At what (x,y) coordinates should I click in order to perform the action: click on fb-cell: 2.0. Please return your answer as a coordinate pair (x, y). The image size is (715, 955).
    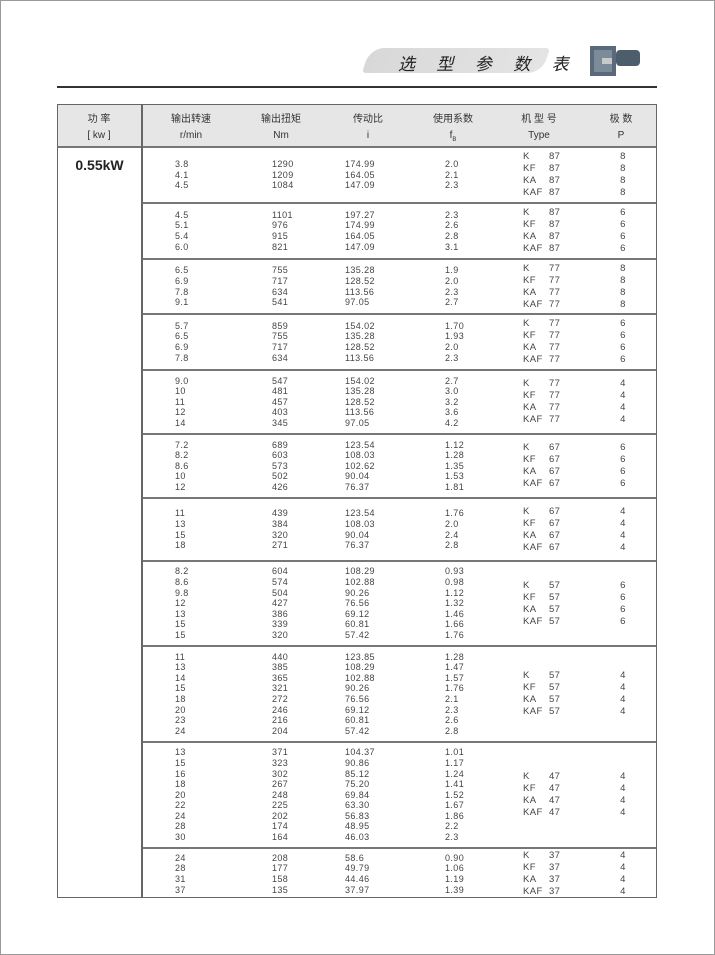
    Looking at the image, I should click on (452, 280).